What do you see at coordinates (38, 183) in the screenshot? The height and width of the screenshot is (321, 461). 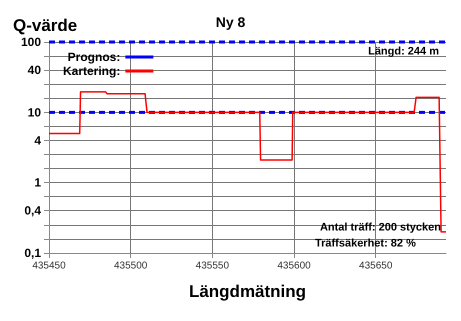 I see `y-tick-label: 1` at bounding box center [38, 183].